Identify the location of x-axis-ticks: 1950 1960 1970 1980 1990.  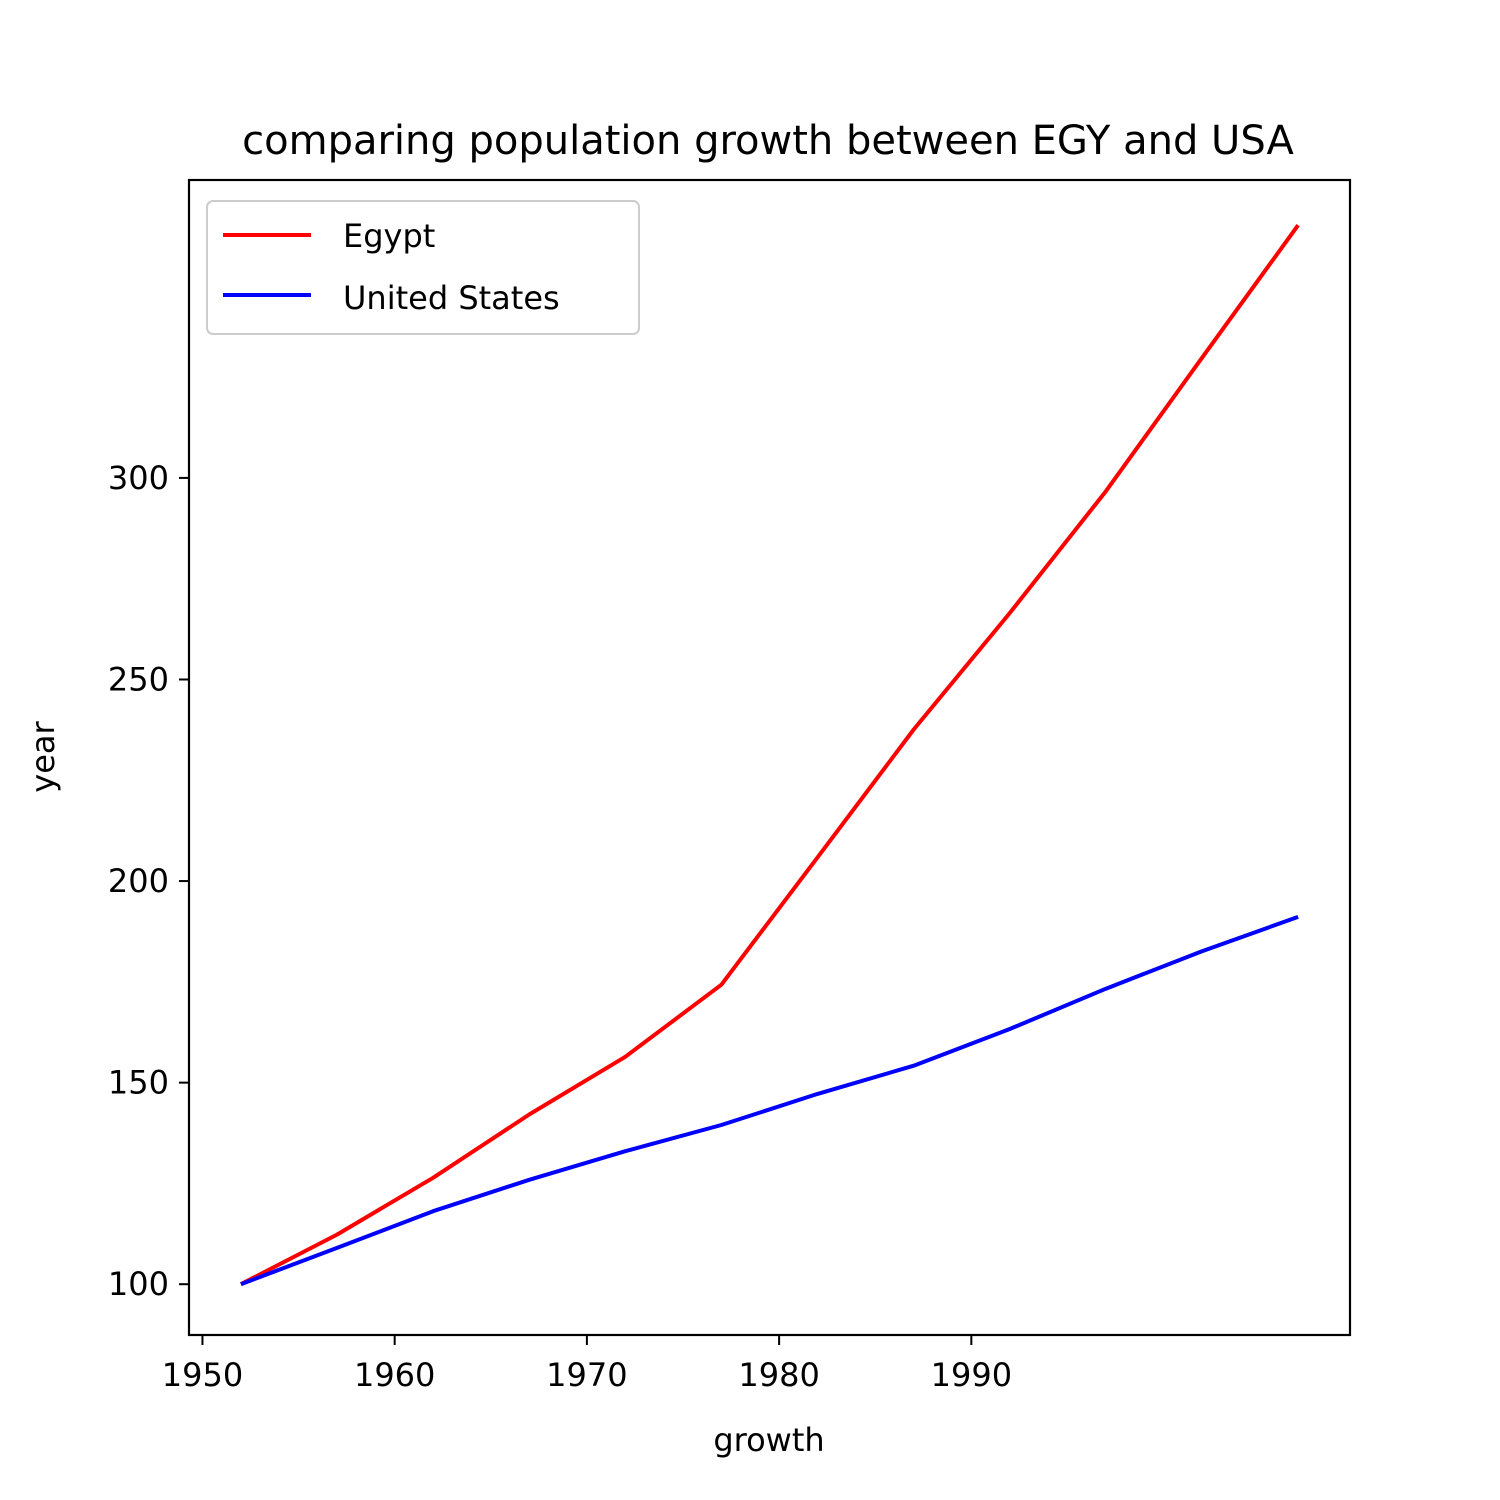
(587, 1364).